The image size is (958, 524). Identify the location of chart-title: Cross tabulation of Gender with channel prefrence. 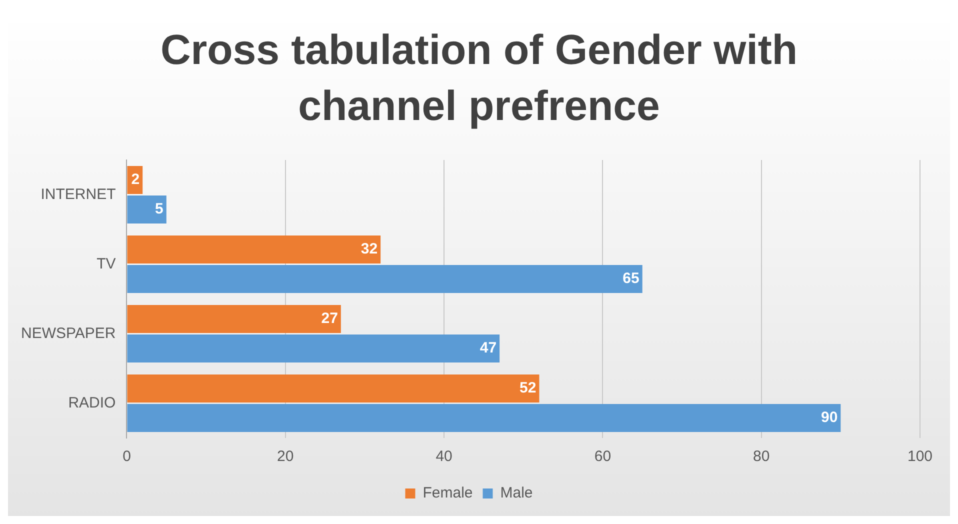
(479, 78).